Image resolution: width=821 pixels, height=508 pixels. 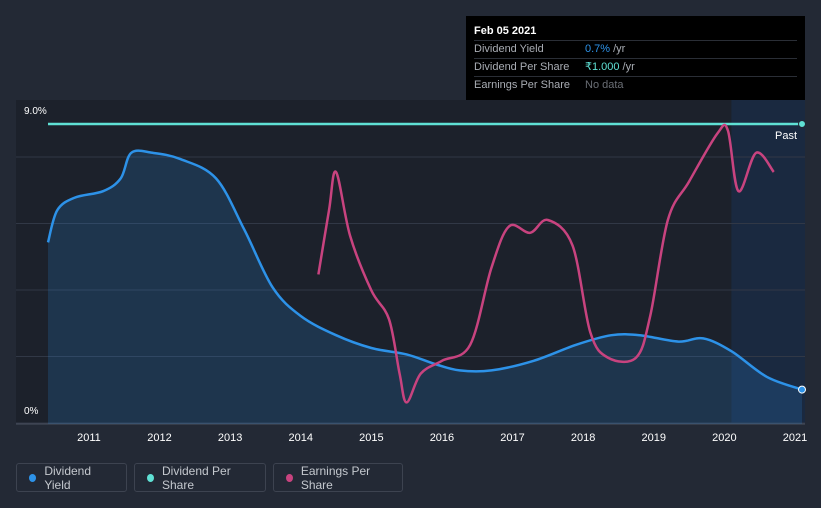 I want to click on forecast-band, so click(x=768, y=262).